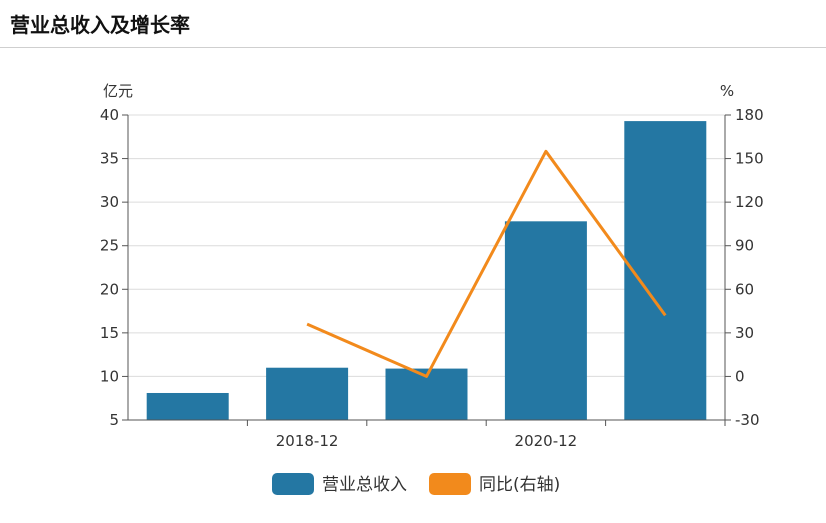 The width and height of the screenshot is (826, 523). I want to click on y-left-tick-label: 20, so click(109, 289).